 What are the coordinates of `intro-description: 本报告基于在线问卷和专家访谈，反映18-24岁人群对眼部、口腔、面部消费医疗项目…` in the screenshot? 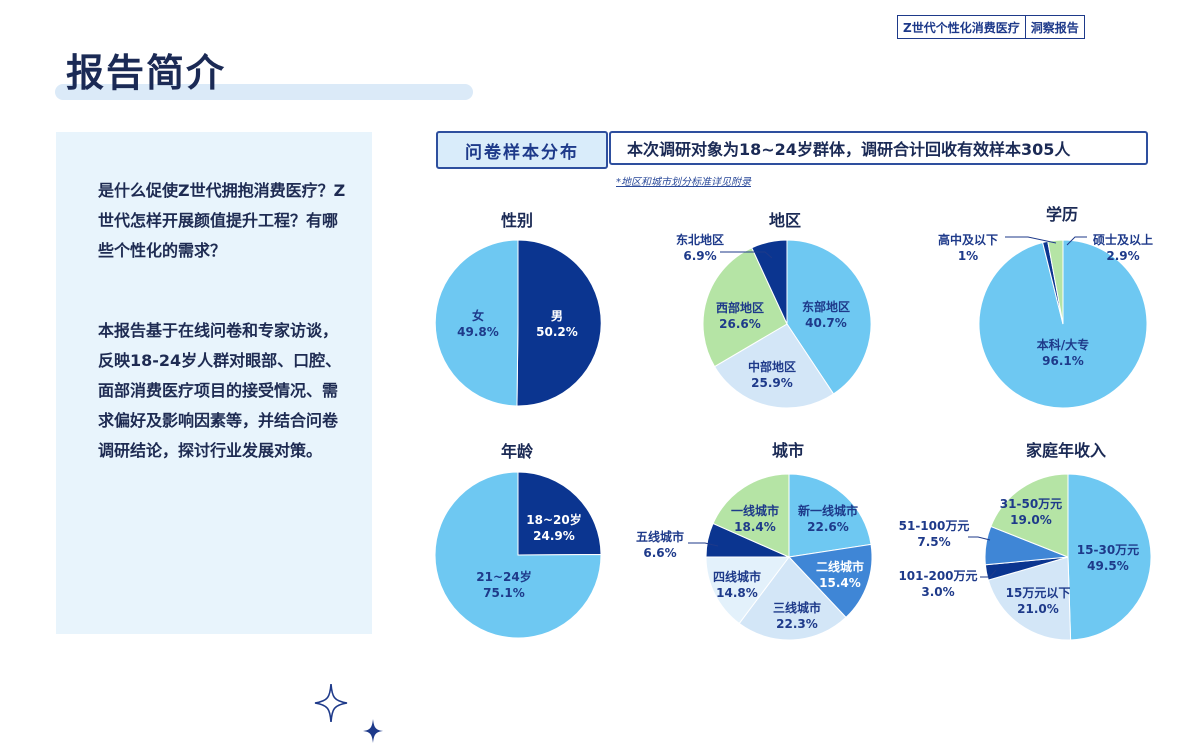 It's located at (220, 390).